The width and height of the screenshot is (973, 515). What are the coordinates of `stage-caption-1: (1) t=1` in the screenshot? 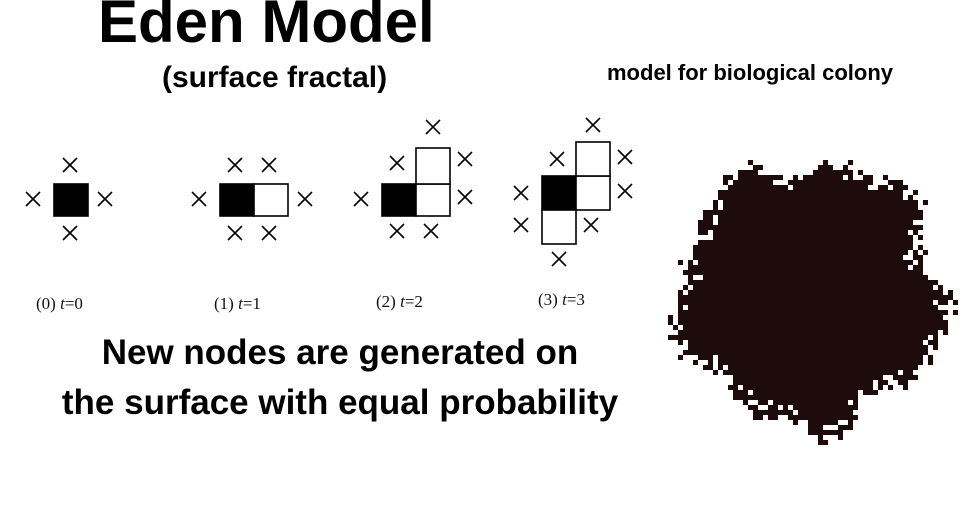 It's located at (237, 304).